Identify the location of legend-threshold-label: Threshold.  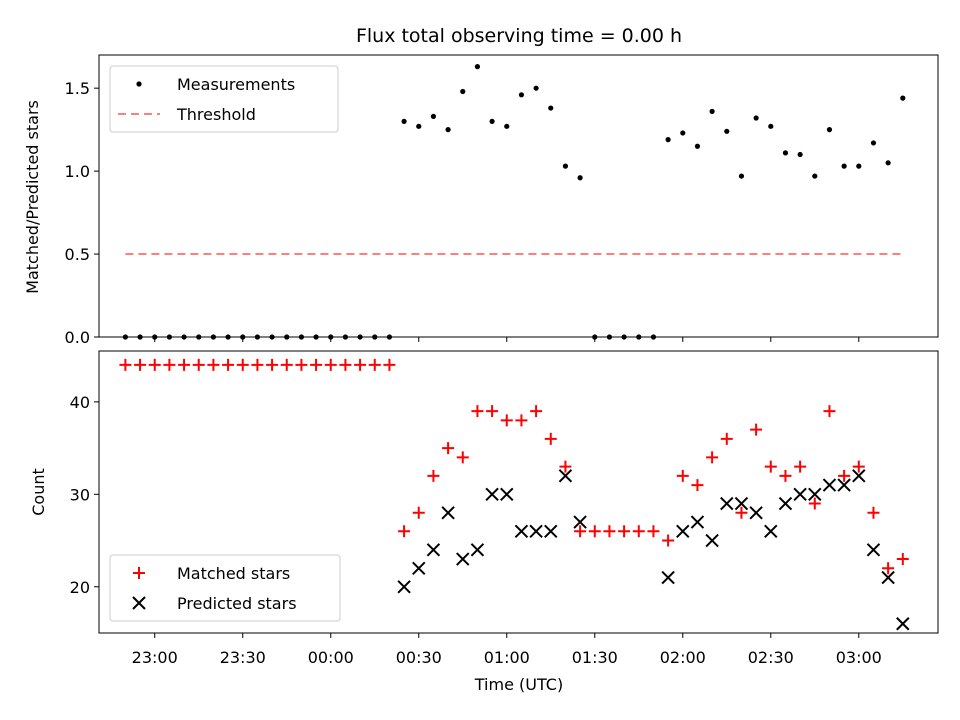
(216, 114).